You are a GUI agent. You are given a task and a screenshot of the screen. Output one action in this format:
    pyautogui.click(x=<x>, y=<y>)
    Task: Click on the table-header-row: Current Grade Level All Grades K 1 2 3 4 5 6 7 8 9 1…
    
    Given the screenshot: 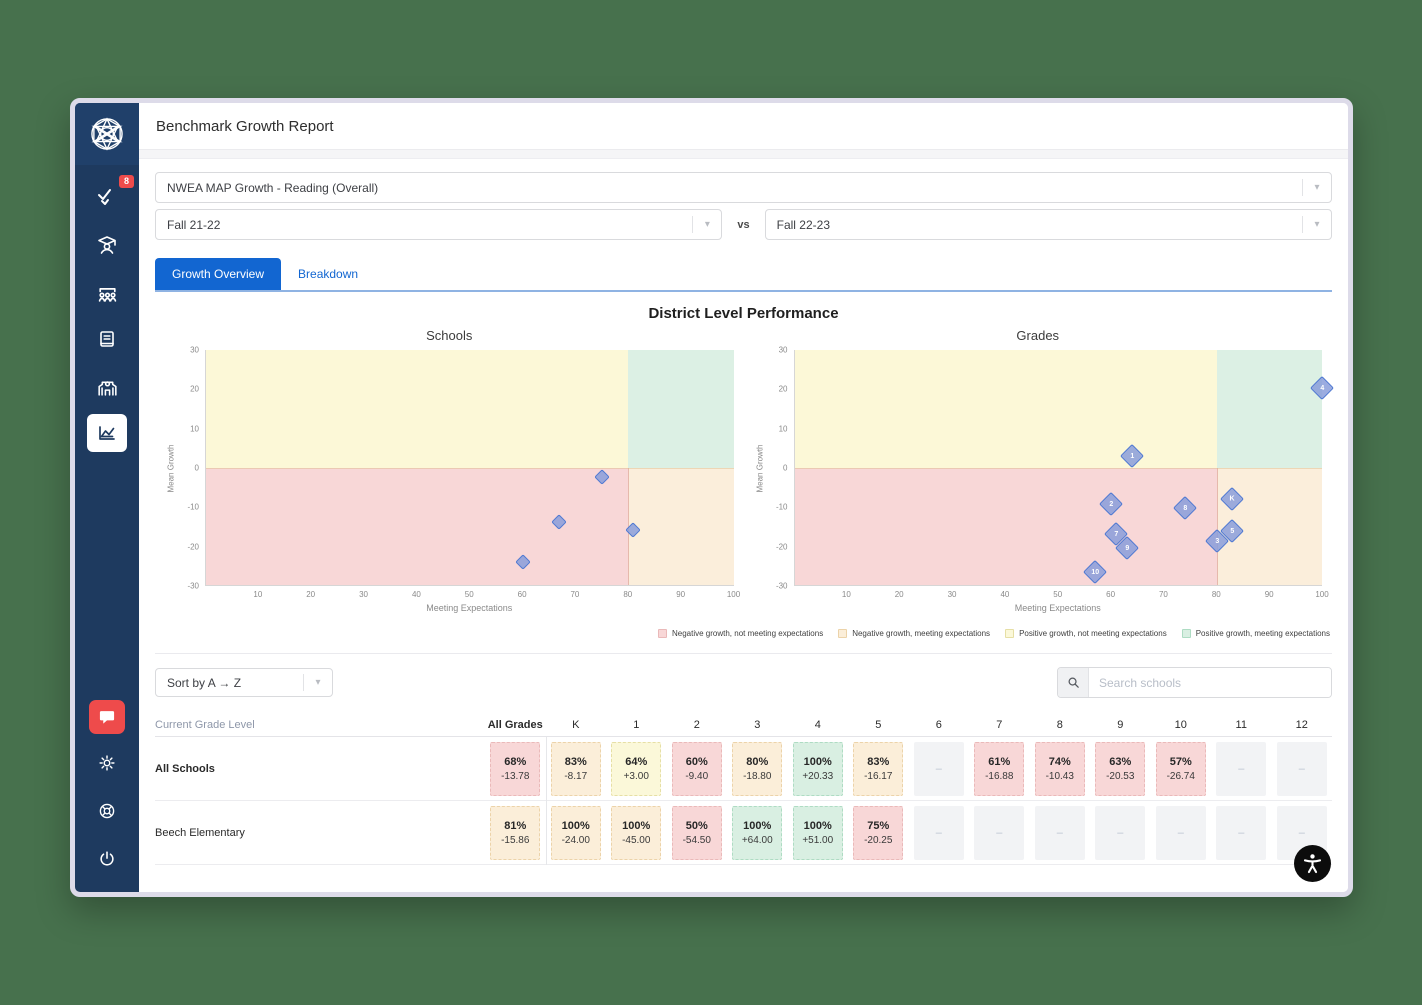 What is the action you would take?
    pyautogui.click(x=743, y=725)
    